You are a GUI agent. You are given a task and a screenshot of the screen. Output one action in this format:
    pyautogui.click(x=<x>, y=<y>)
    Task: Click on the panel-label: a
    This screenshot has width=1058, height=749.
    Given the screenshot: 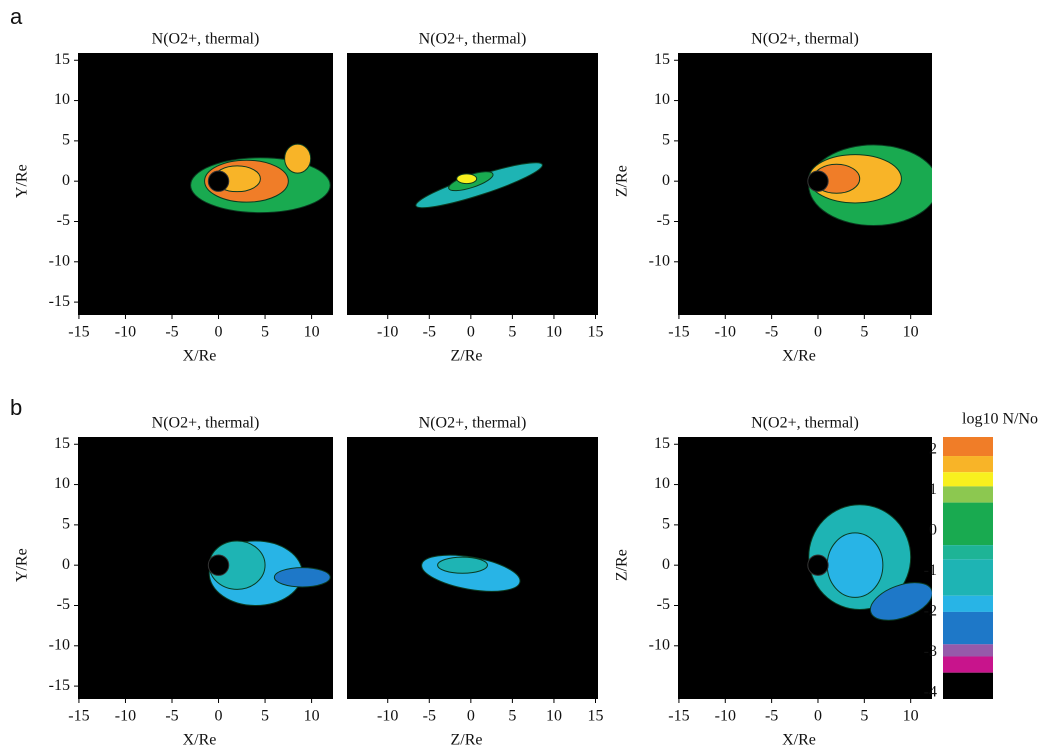 What is the action you would take?
    pyautogui.click(x=16, y=16)
    